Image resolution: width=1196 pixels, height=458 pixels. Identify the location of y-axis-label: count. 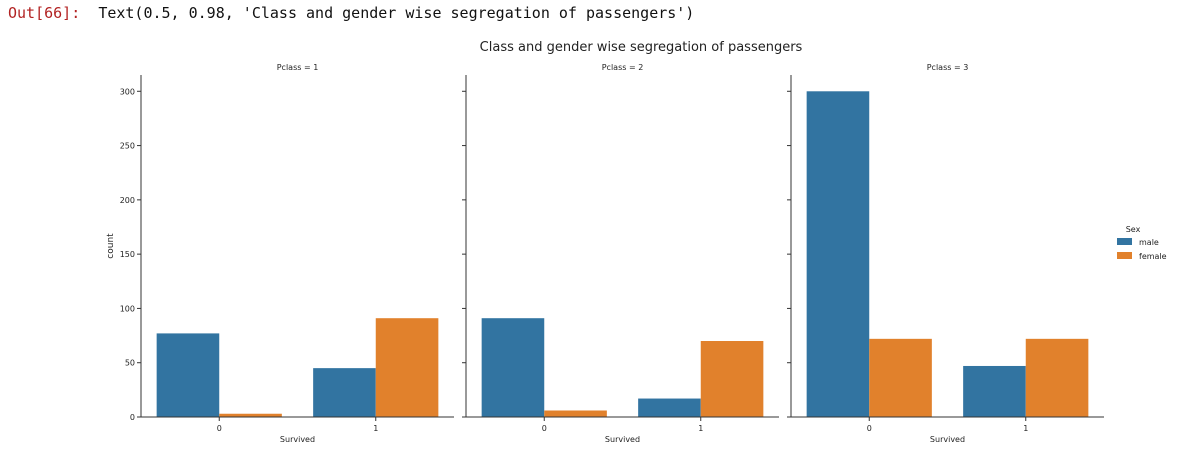
(111, 246).